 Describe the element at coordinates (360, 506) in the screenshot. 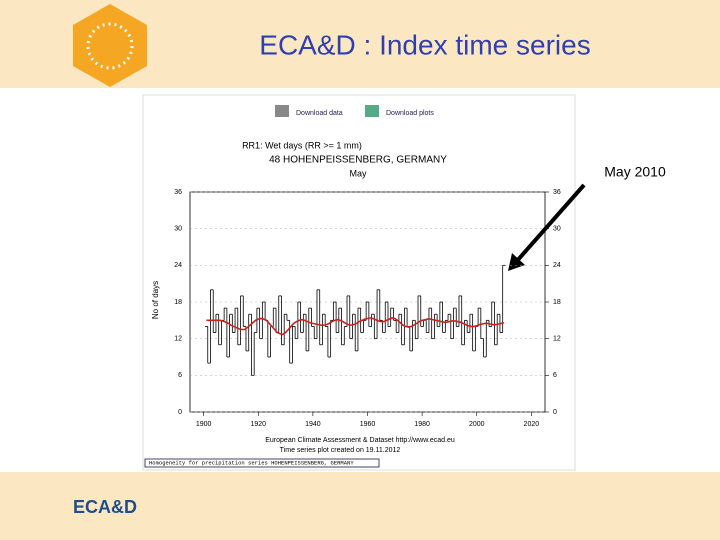

I see `footer-band` at that location.